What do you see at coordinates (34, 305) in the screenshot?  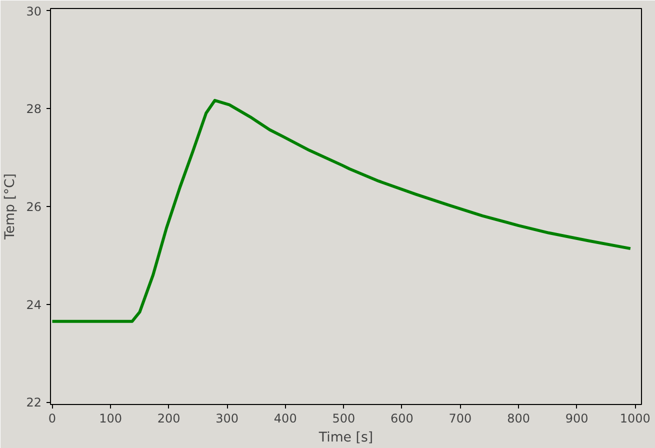 I see `y-tick-label: 24` at bounding box center [34, 305].